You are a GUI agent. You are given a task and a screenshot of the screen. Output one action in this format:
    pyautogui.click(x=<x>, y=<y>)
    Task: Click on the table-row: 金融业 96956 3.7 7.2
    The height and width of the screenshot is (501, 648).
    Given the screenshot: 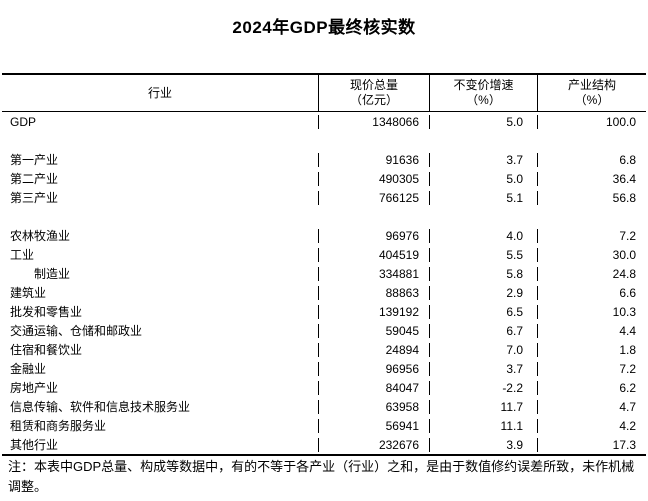 What is the action you would take?
    pyautogui.click(x=324, y=368)
    